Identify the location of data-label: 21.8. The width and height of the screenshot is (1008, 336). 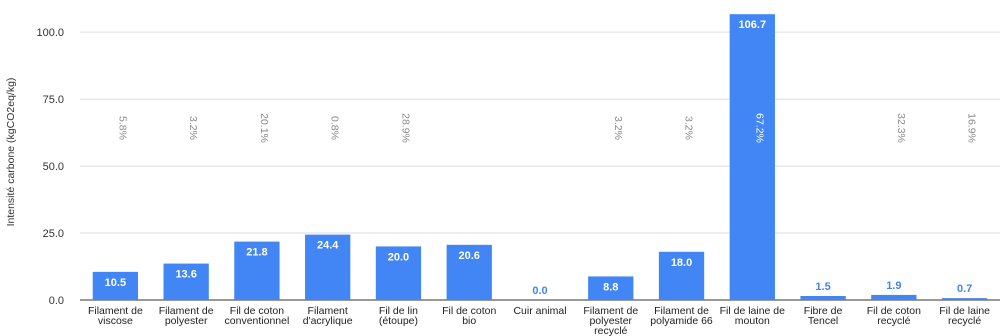
(256, 253).